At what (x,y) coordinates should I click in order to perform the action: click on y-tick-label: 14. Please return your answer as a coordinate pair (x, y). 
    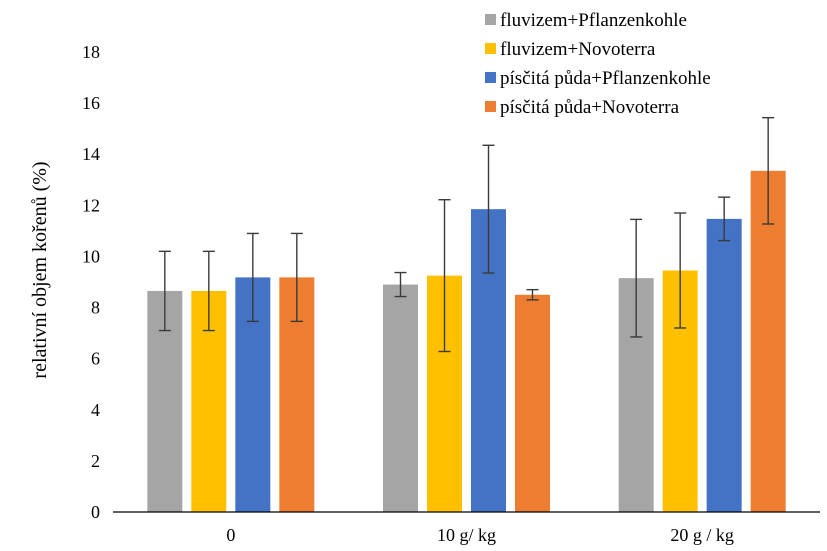
    Looking at the image, I should click on (91, 154).